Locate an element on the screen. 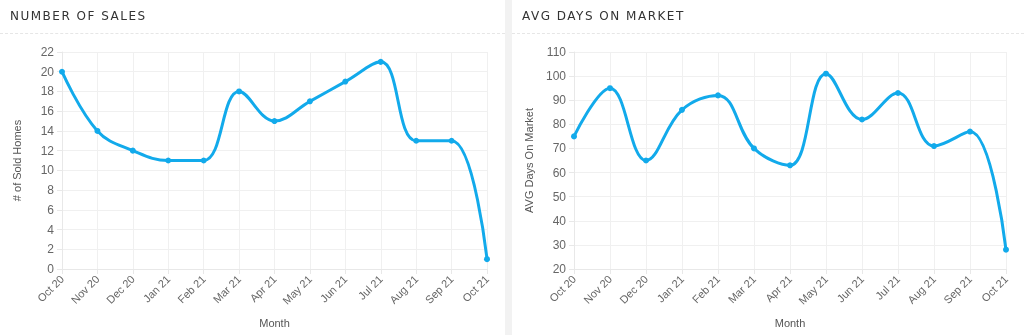 The height and width of the screenshot is (335, 1024). chart-title: AVG DAYS ON MARKET is located at coordinates (768, 17).